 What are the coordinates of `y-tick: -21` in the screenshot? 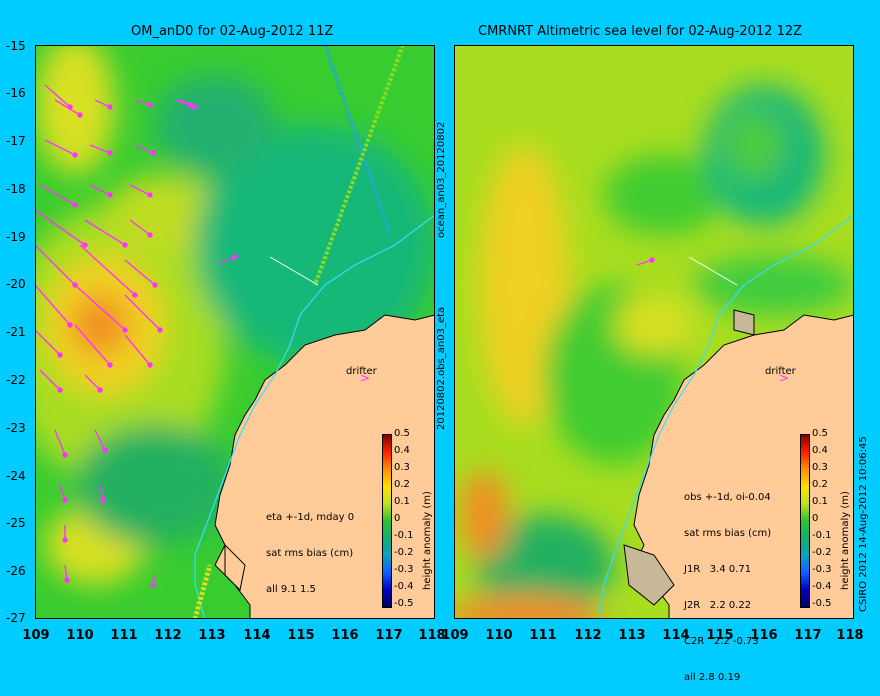 It's located at (16, 332).